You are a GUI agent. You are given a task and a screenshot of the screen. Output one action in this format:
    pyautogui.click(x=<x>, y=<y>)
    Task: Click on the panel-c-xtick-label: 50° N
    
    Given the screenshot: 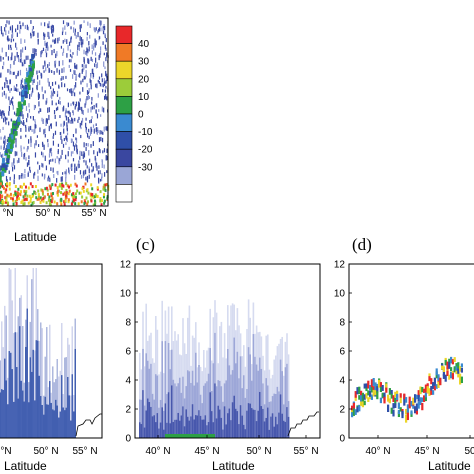 What is the action you would take?
    pyautogui.click(x=258, y=451)
    